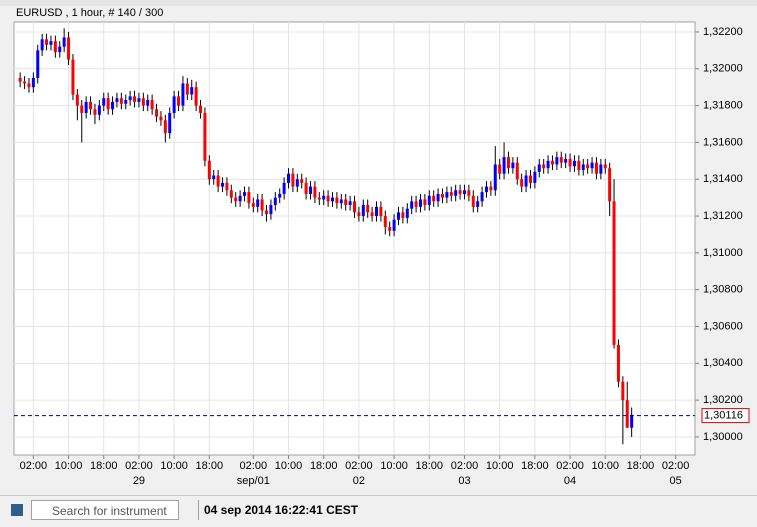 This screenshot has height=527, width=757. I want to click on status-icon, so click(17, 510).